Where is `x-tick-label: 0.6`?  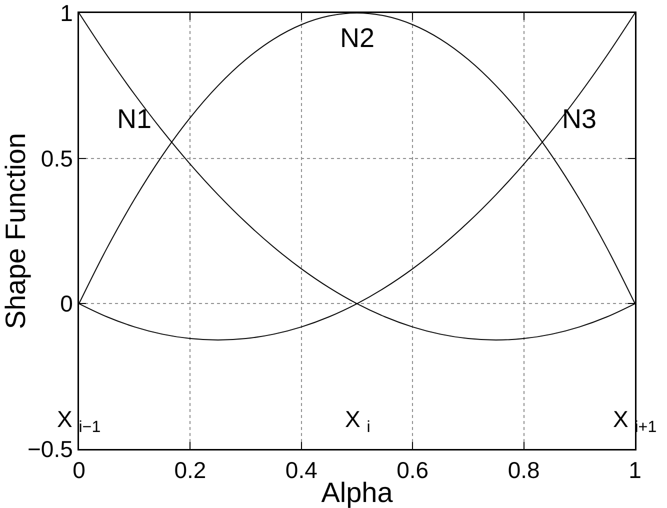 x-tick-label: 0.6 is located at coordinates (412, 470).